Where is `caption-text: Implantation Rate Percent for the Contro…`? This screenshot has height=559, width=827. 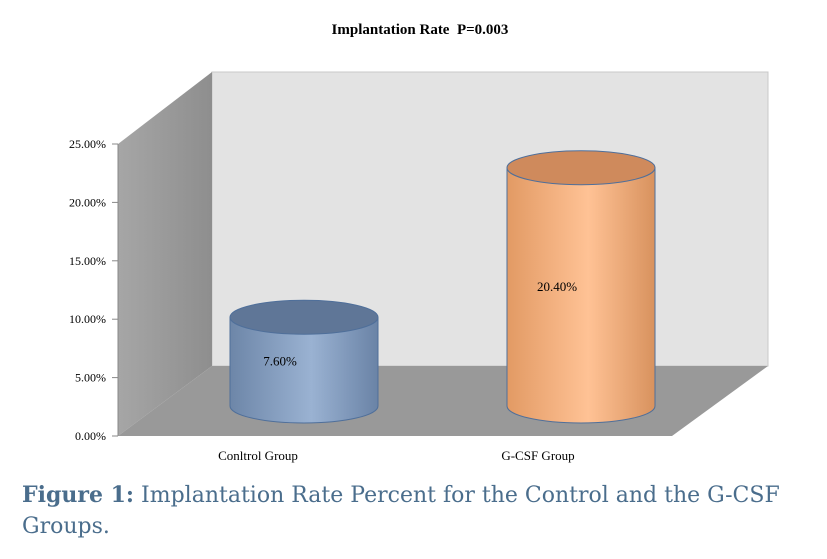
caption-text: Implantation Rate Percent for the Contro… is located at coordinates (401, 511).